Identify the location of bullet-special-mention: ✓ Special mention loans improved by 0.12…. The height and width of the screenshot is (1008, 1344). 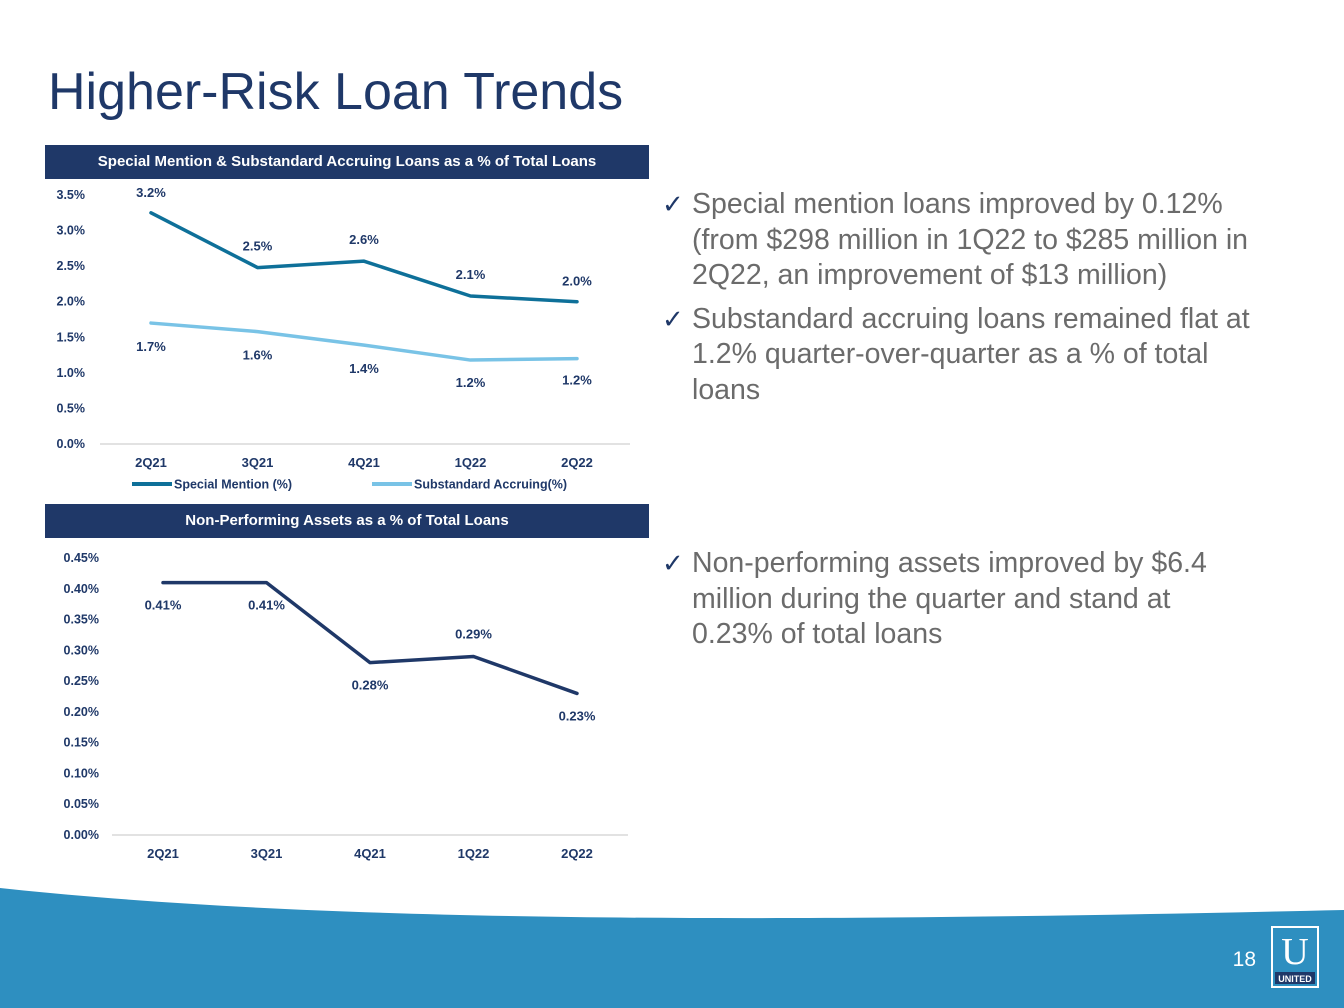
(957, 240).